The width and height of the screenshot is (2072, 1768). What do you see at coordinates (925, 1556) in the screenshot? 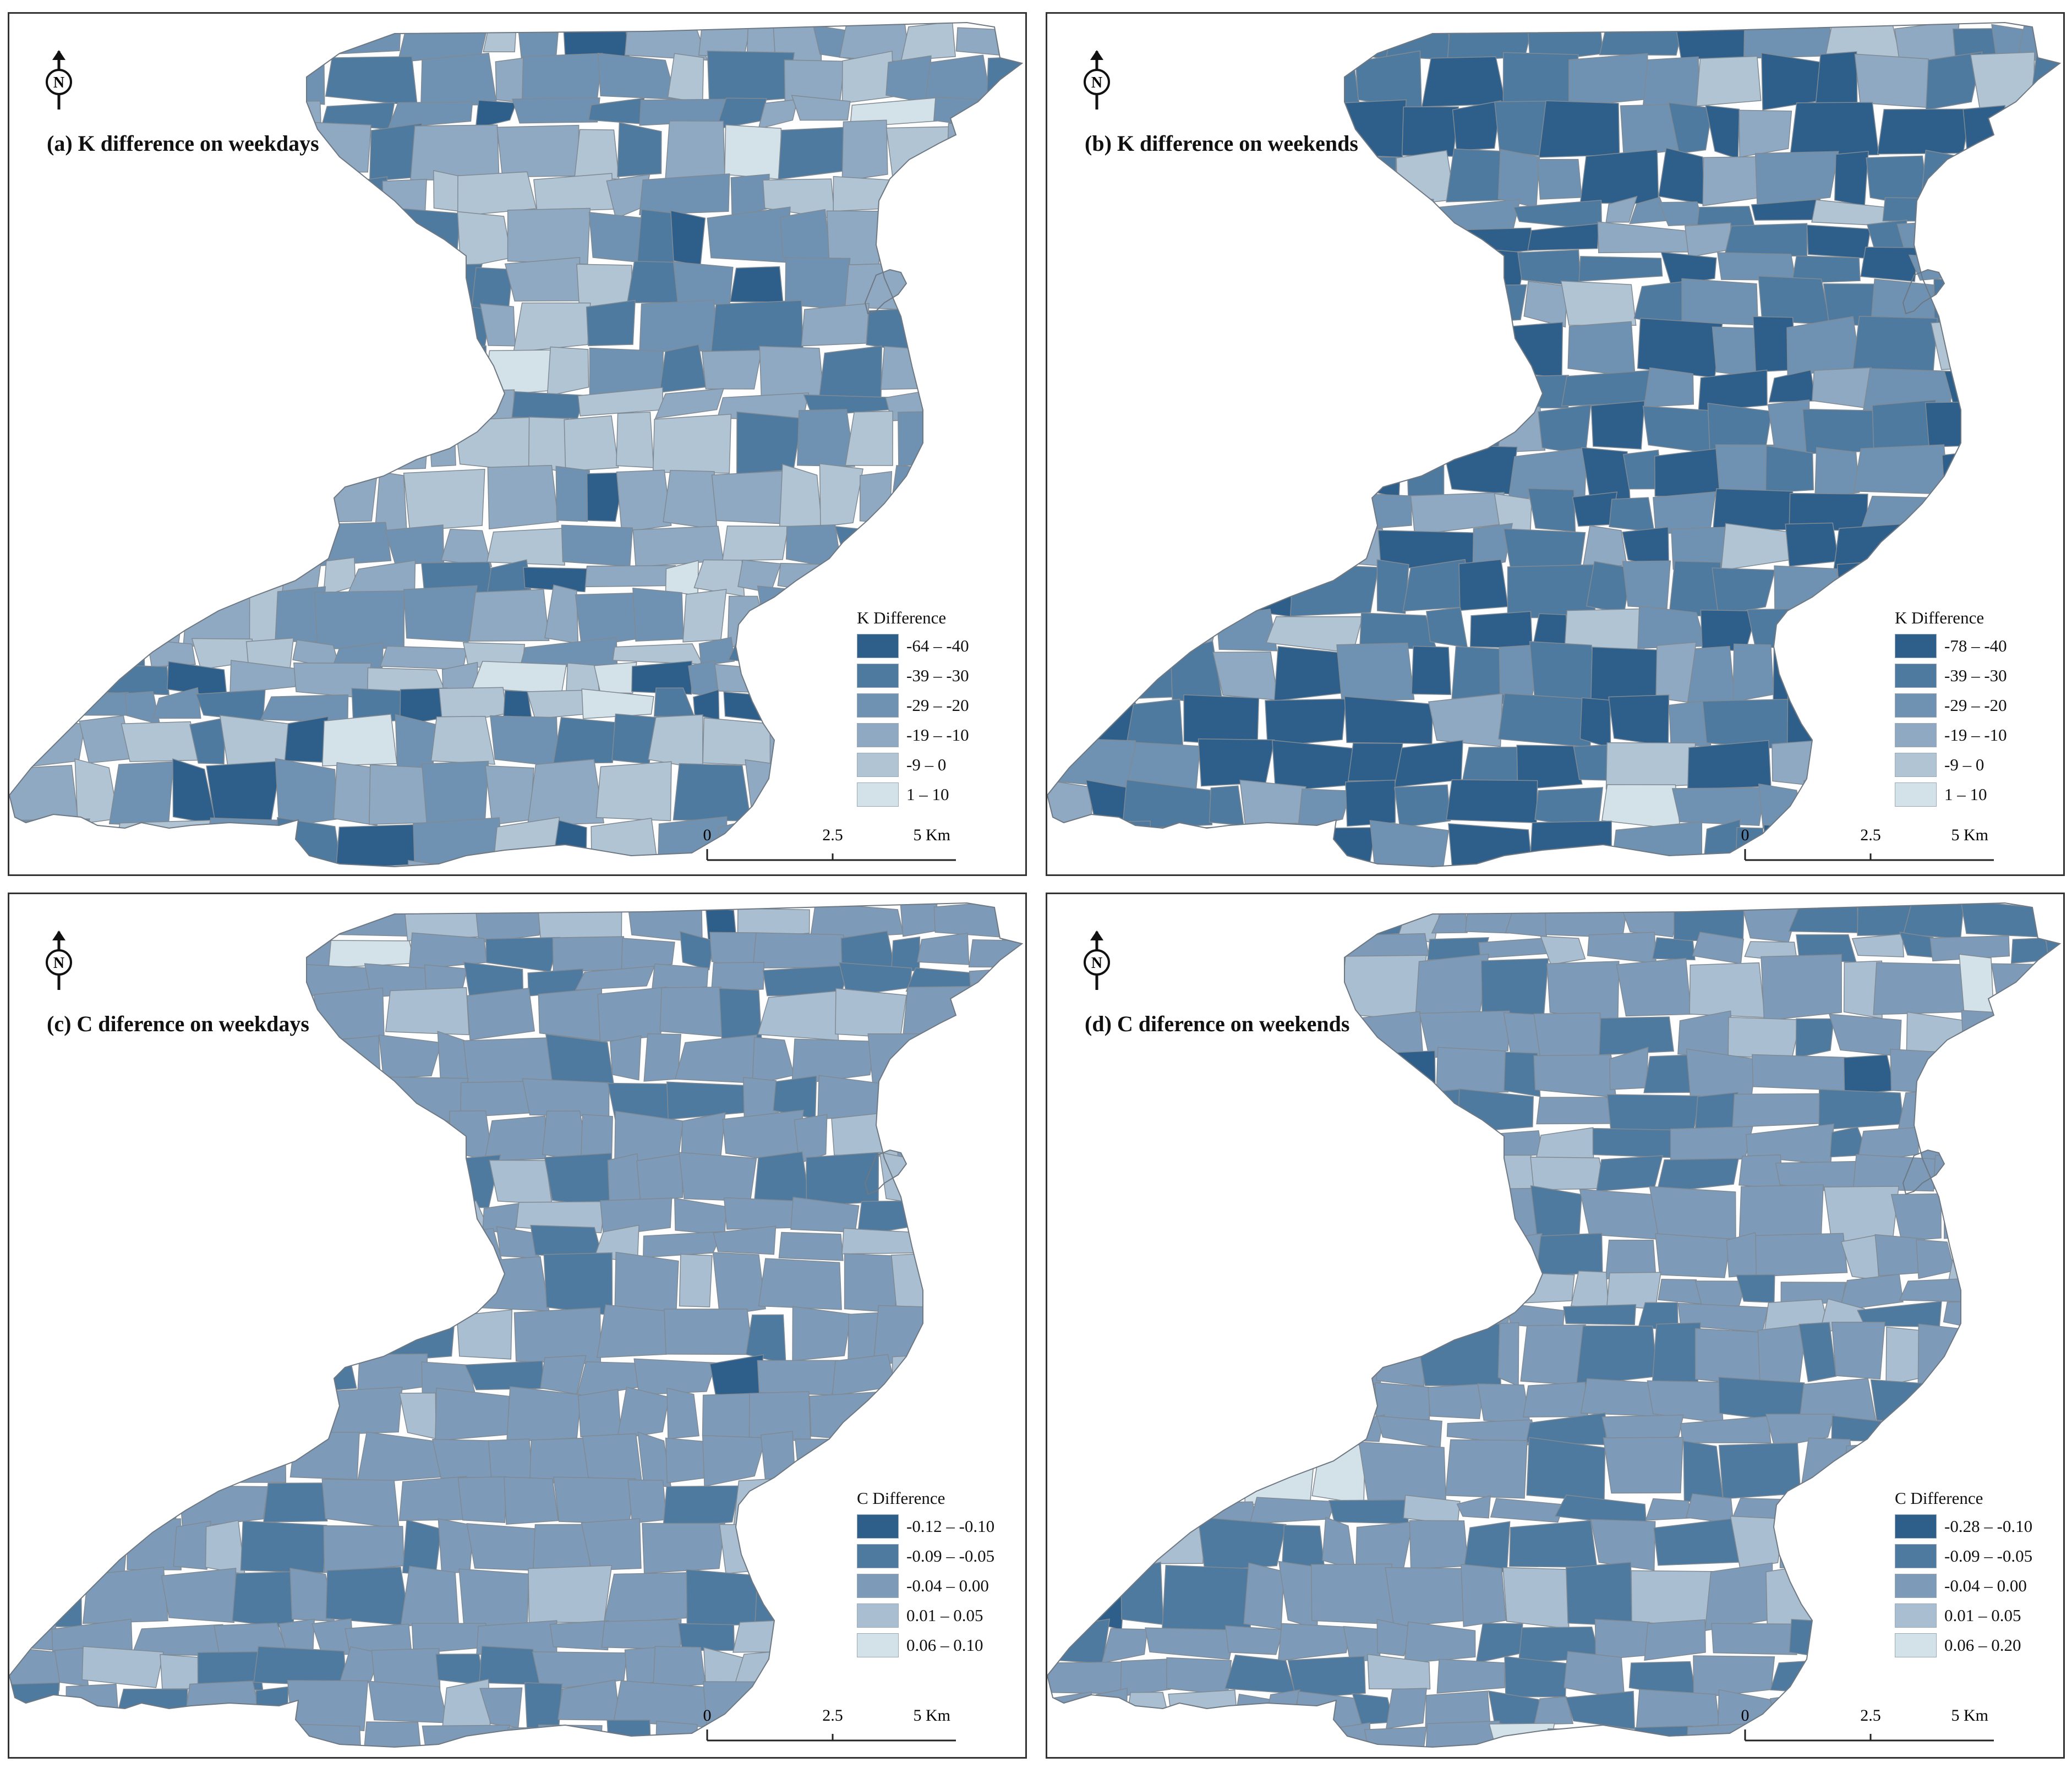
I see `legend-item: -0.09 – -0.05` at bounding box center [925, 1556].